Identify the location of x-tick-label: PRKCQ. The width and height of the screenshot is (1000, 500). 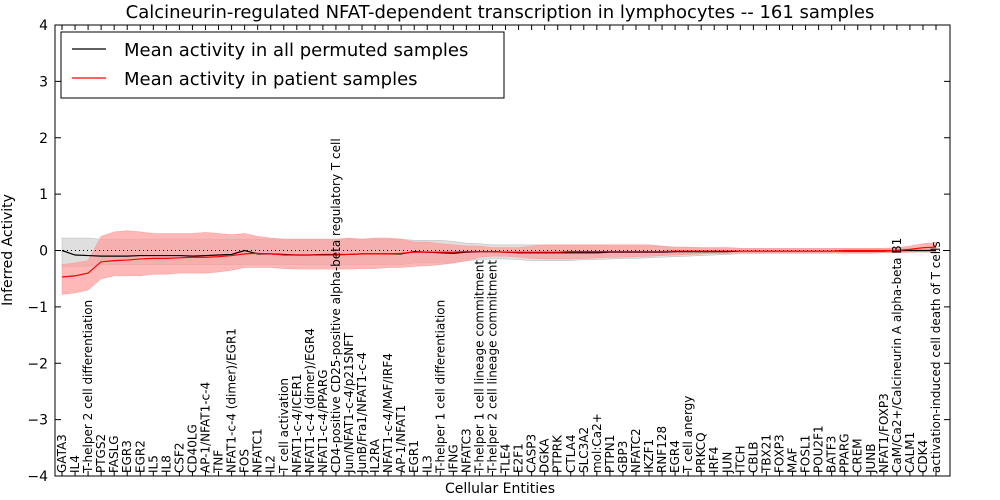
(701, 452).